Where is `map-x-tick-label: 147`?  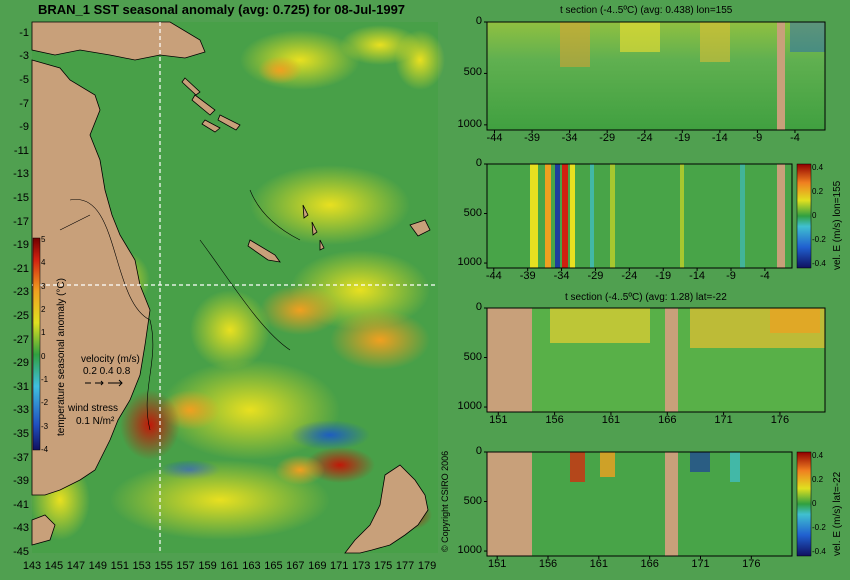
map-x-tick-label: 147 is located at coordinates (76, 566).